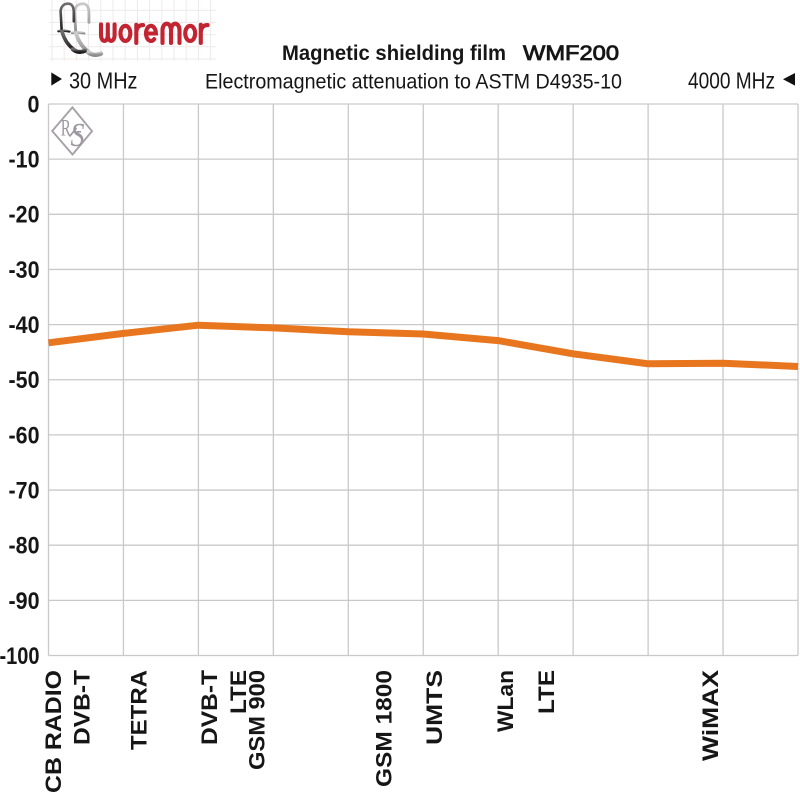 Image resolution: width=800 pixels, height=800 pixels. Describe the element at coordinates (24, 601) in the screenshot. I see `svg-text: -90` at that location.